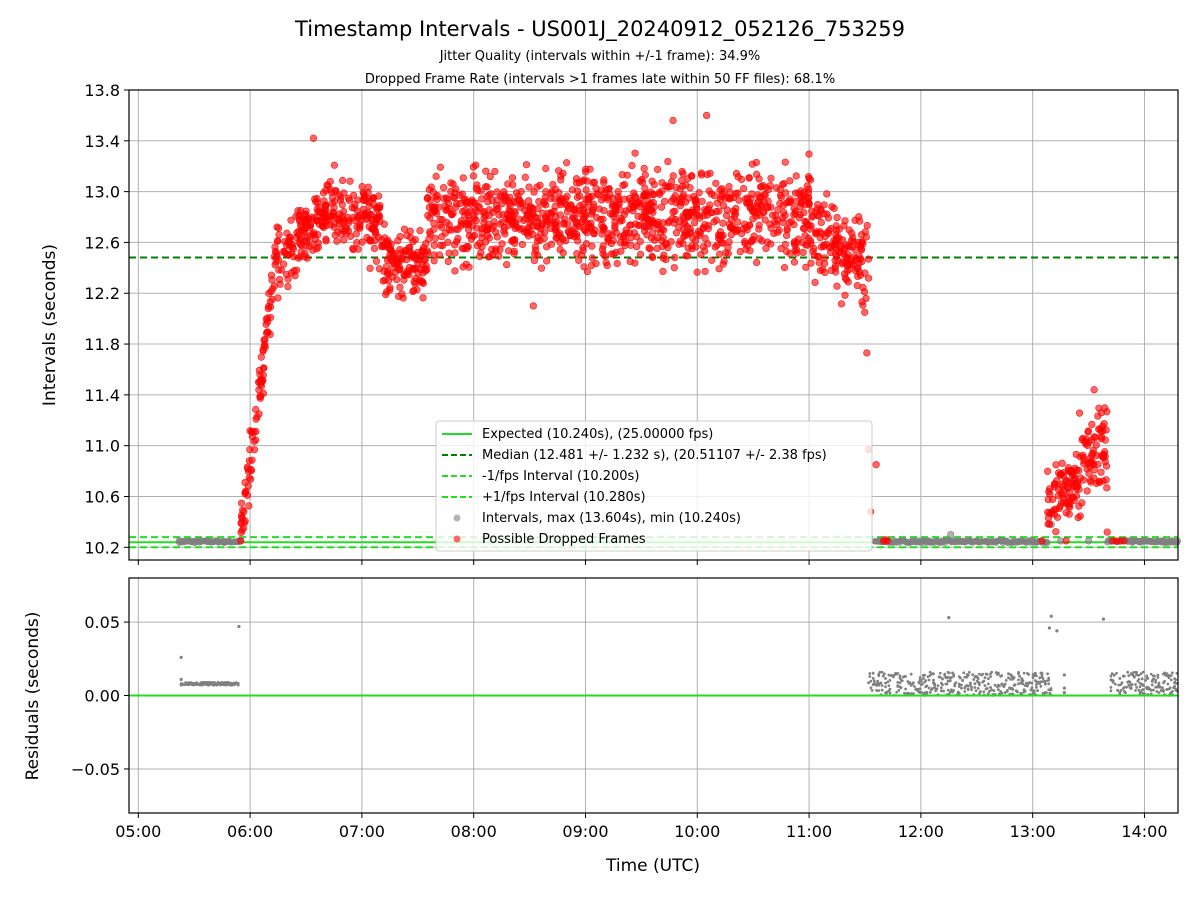 The image size is (1200, 900). Describe the element at coordinates (921, 831) in the screenshot. I see `x-tick-label-7: 12:00` at that location.